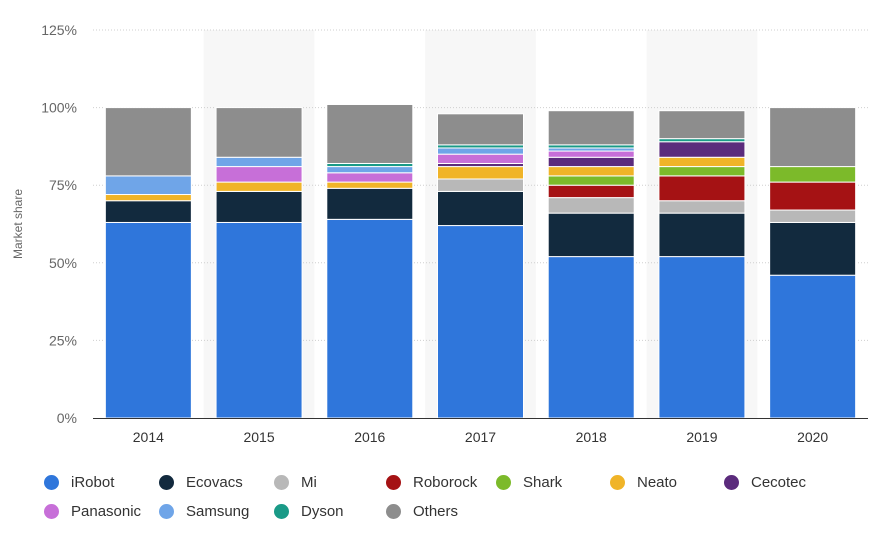  What do you see at coordinates (591, 235) in the screenshot?
I see `bar-segment-ecovacs-2018` at bounding box center [591, 235].